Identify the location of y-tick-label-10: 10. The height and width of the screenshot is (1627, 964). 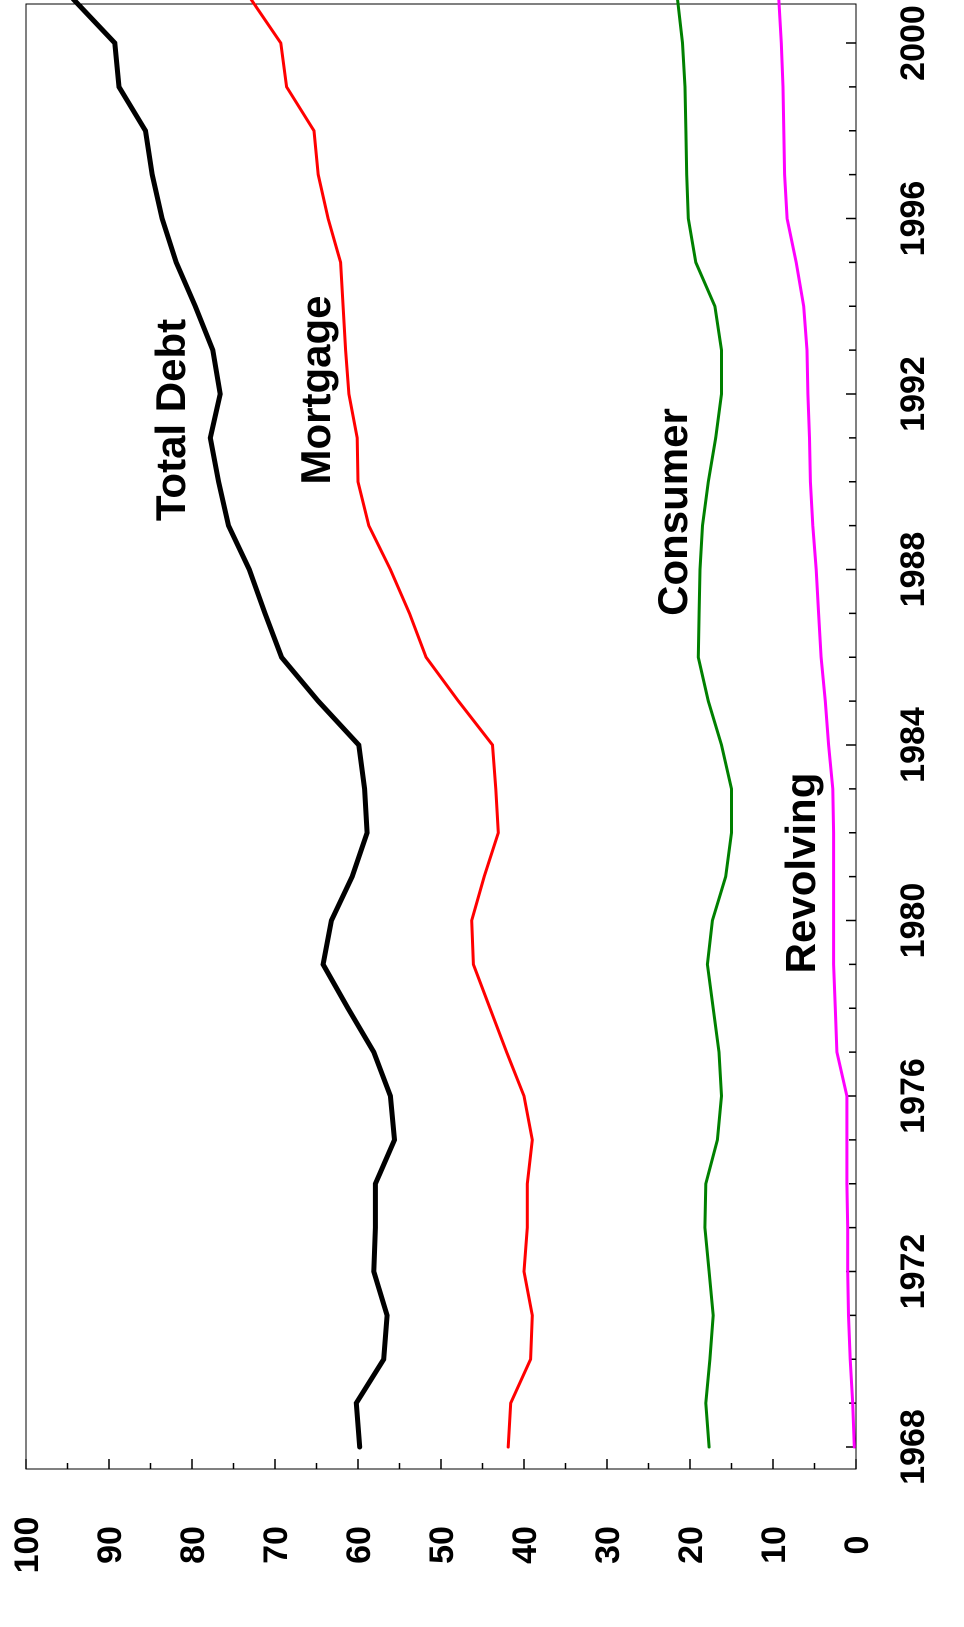
(774, 1545).